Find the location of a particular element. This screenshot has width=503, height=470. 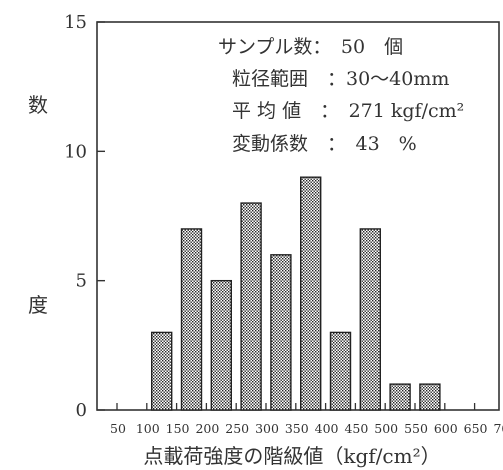

y-axis-ticks: 0 5 10 15 is located at coordinates (84, 216).